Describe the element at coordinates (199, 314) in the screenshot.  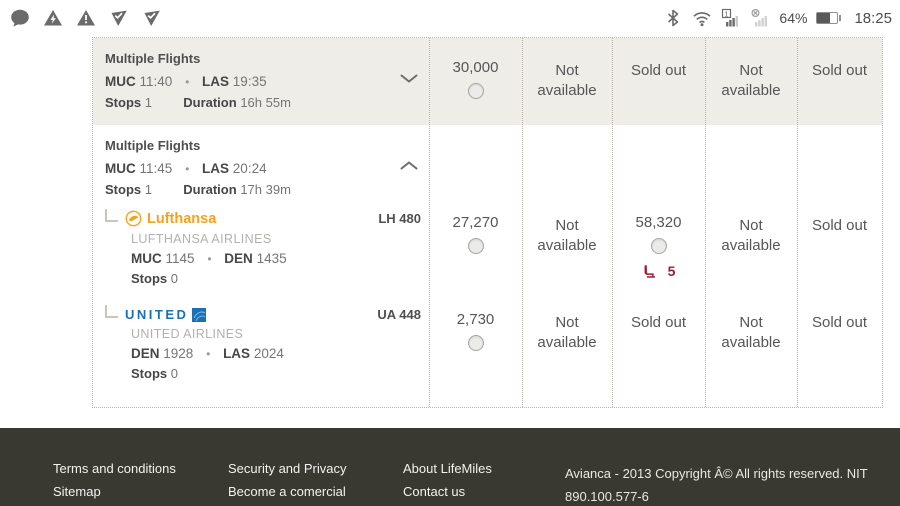
I see `united-logo-icon` at that location.